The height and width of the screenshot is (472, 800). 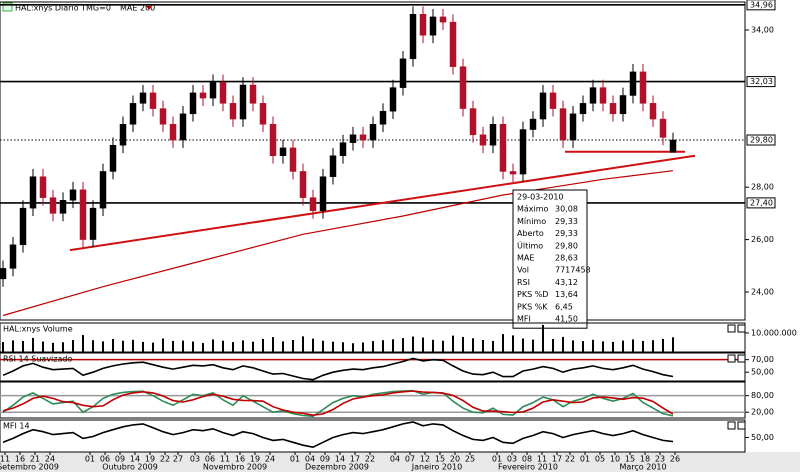 What do you see at coordinates (425, 459) in the screenshot?
I see `x-tick-label: 12` at bounding box center [425, 459].